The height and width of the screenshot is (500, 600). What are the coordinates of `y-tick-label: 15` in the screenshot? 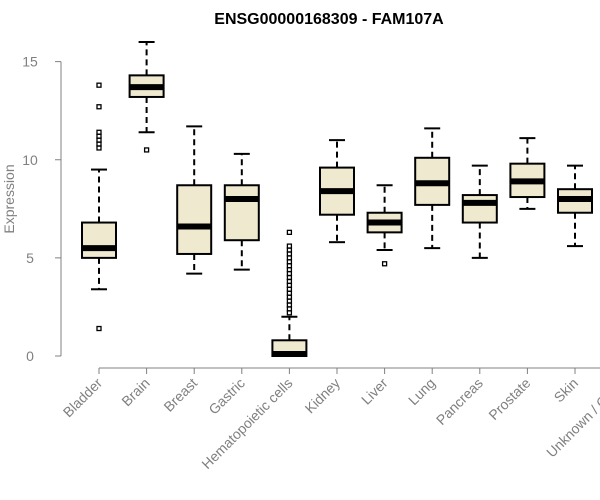 It's located at (30, 62).